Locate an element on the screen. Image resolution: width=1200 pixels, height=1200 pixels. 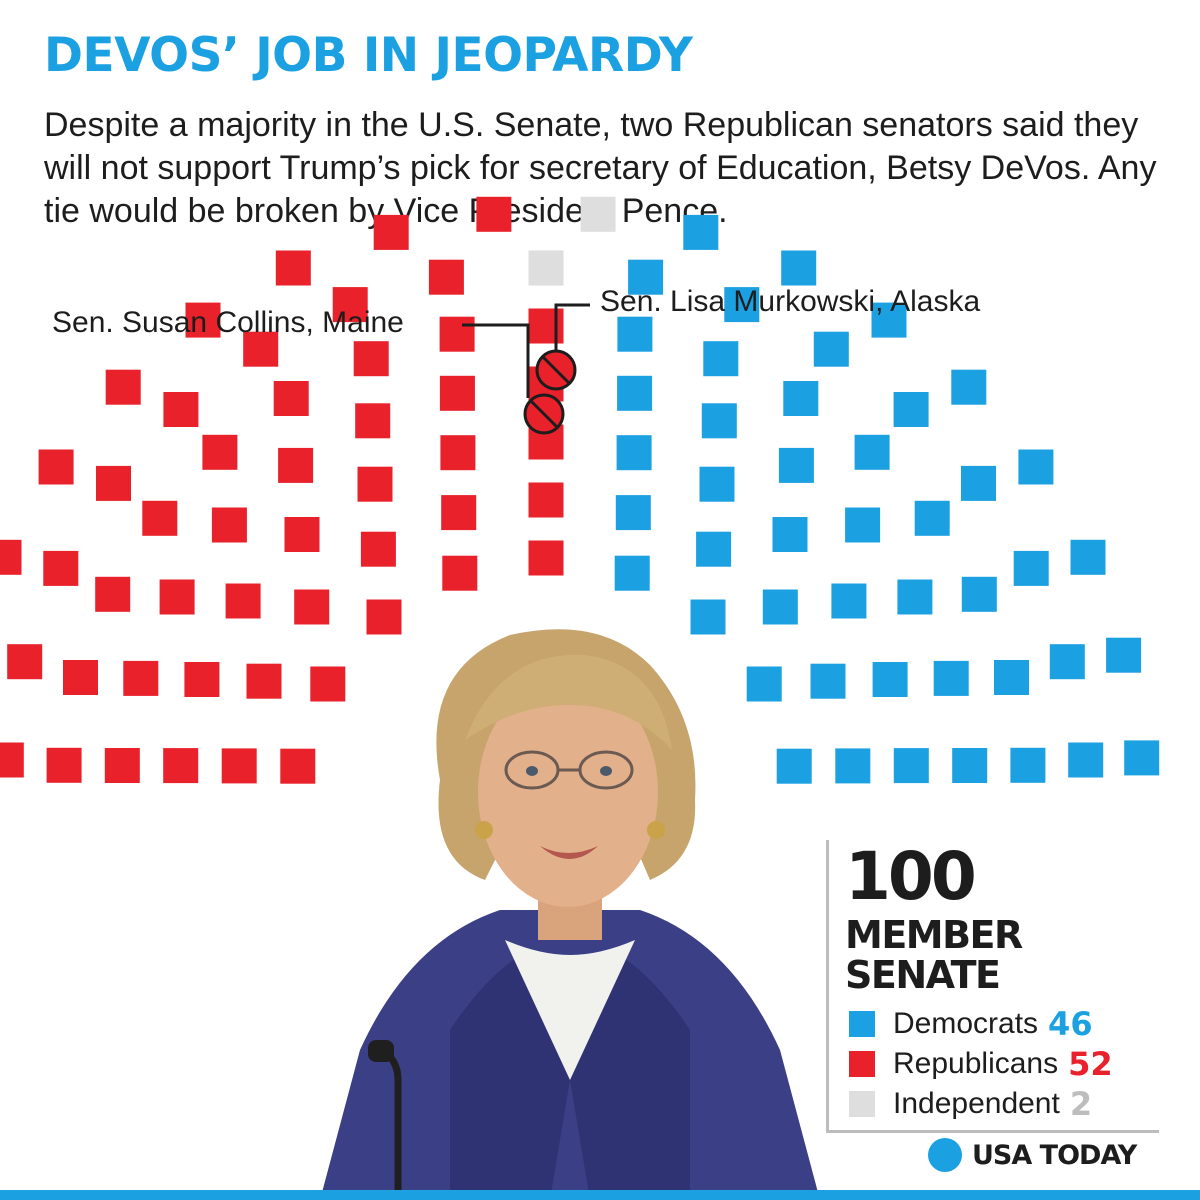
callout-leader-lines is located at coordinates (526, 350).